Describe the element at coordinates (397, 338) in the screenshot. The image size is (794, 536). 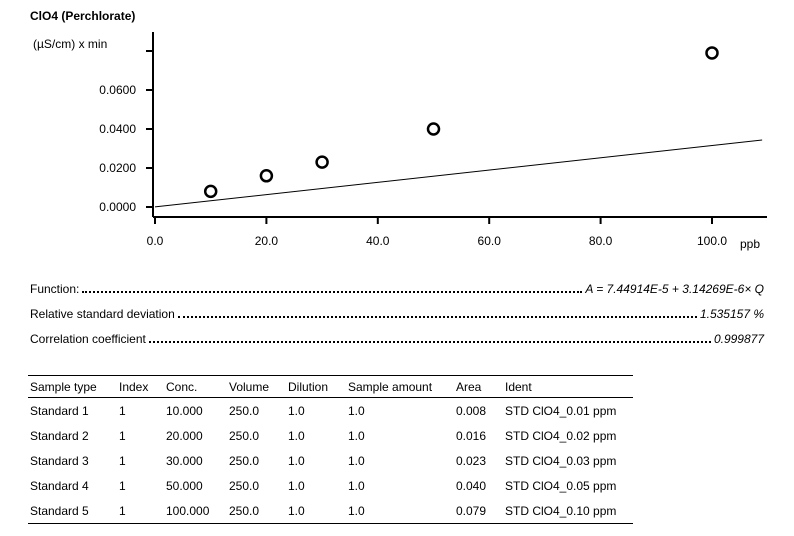
I see `stat-row: Correlation coefficient 0.999877` at that location.